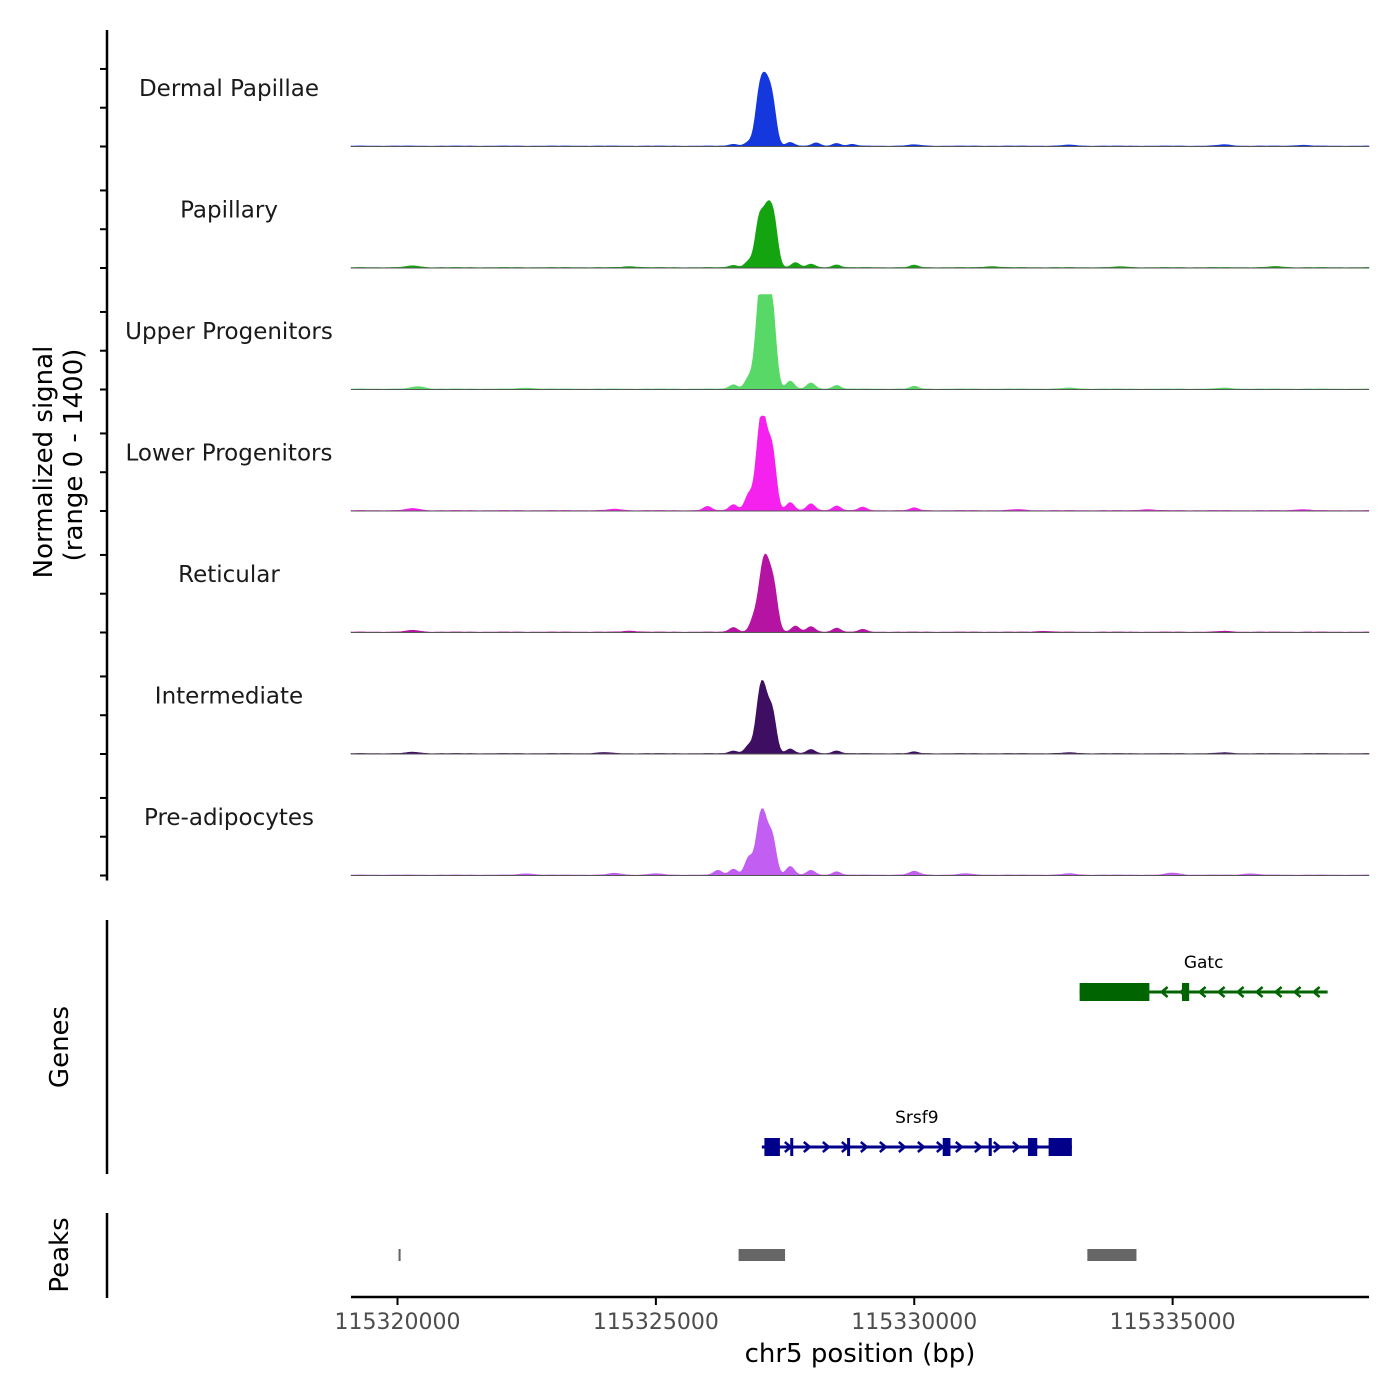  I want to click on gene-label: Srsf9, so click(916, 1118).